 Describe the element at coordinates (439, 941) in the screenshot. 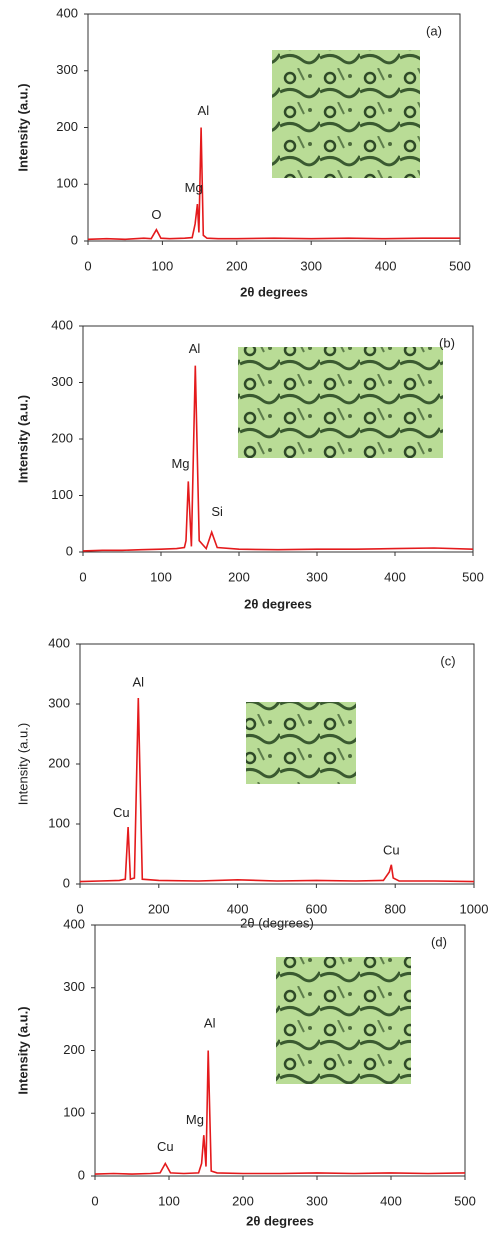

I see `panel-label: (d)` at that location.